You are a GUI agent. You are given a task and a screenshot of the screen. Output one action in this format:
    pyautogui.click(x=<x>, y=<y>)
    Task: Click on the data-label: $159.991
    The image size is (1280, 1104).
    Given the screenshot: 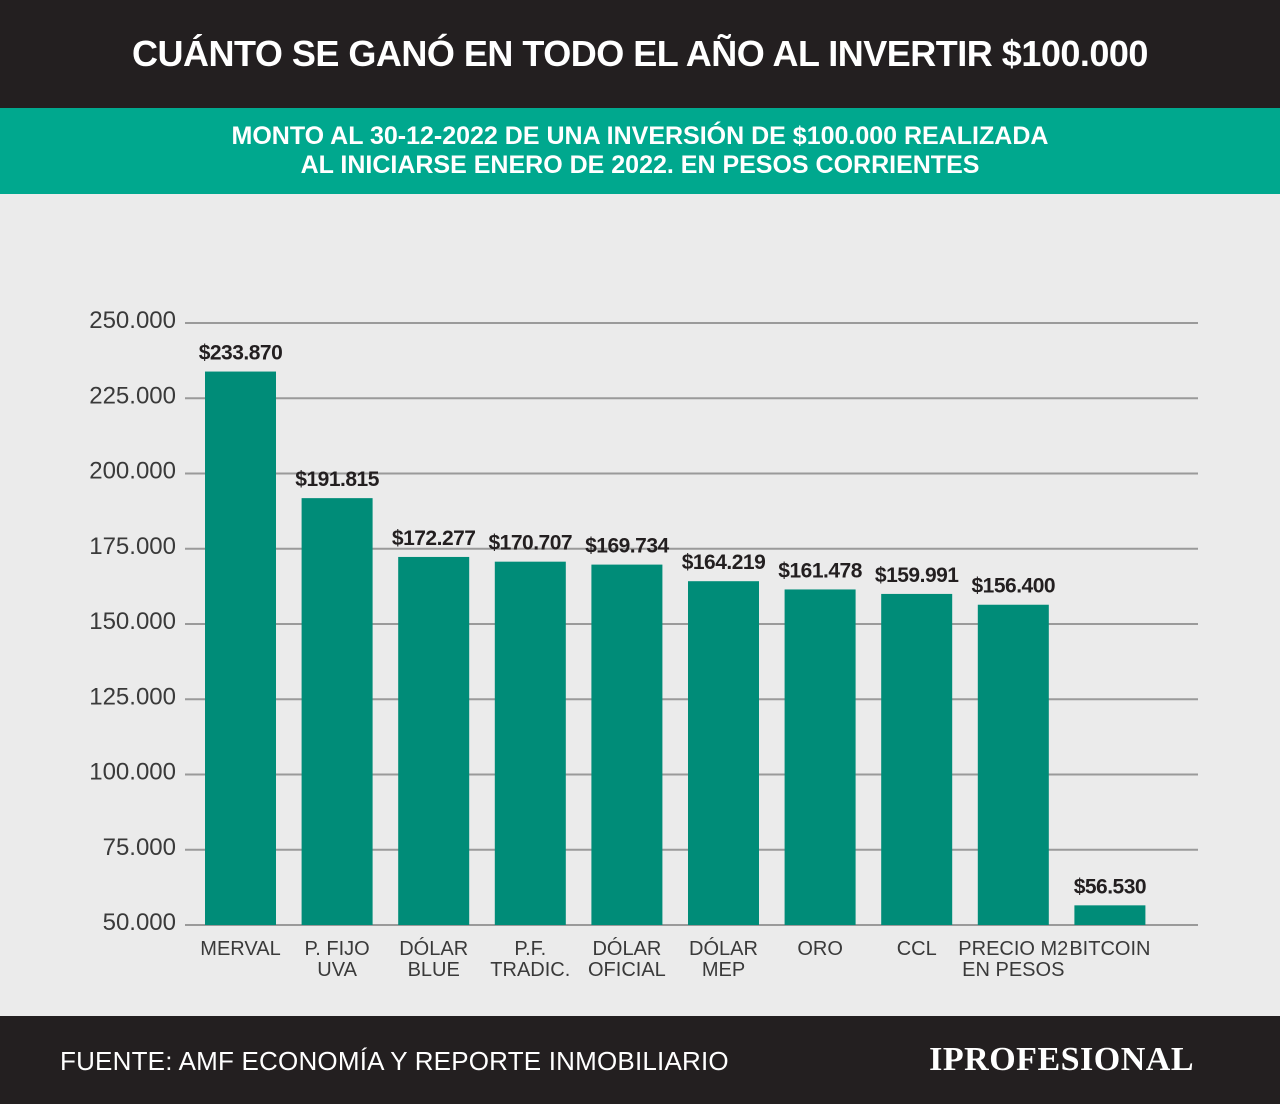 What is the action you would take?
    pyautogui.click(x=917, y=575)
    